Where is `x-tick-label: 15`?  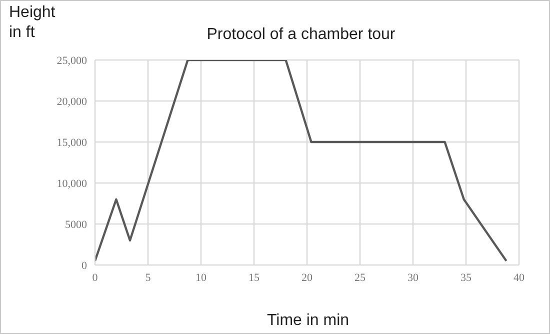
x-tick-label: 15 is located at coordinates (254, 278).